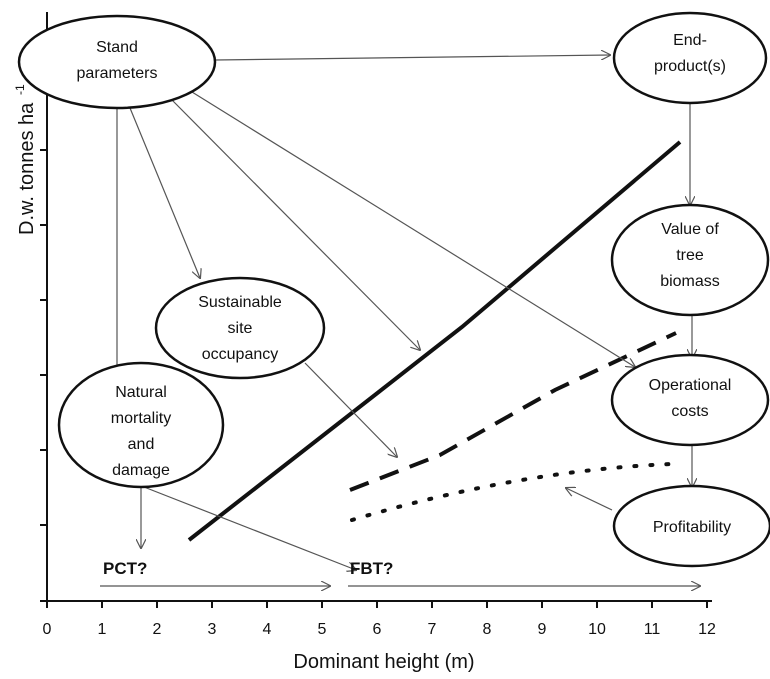 This screenshot has height=679, width=770. Describe the element at coordinates (295, 224) in the screenshot. I see `arrow-stand-to-solid` at that location.